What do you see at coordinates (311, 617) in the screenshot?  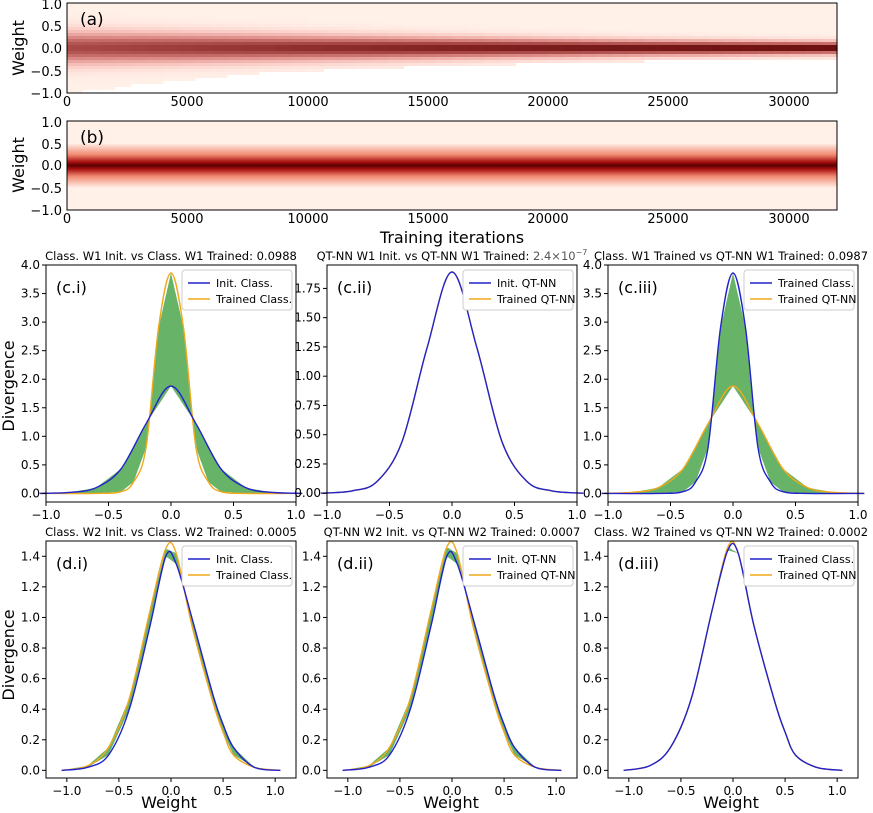 I see `y-tick-label: 1.0` at bounding box center [311, 617].